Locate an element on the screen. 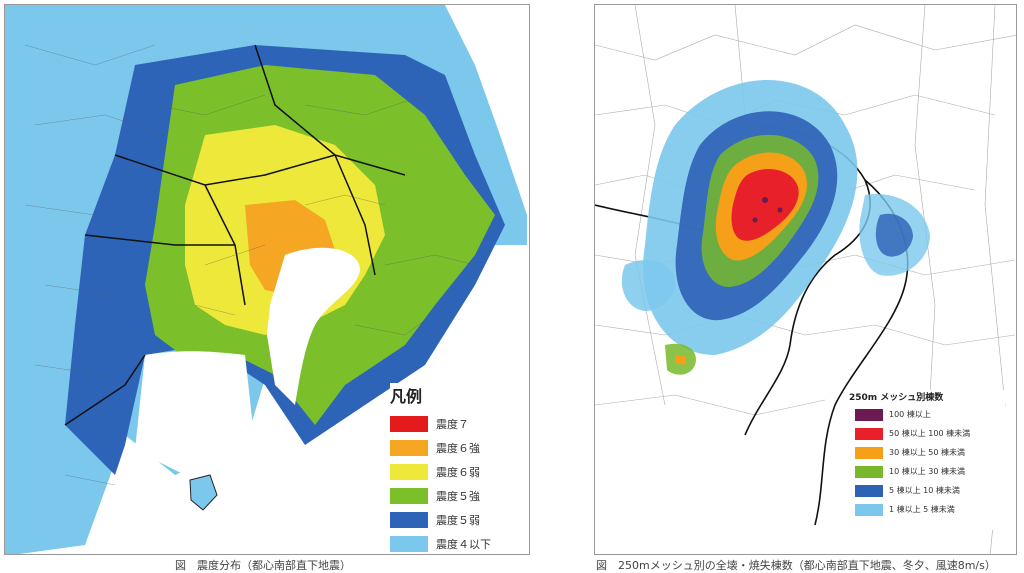 This screenshot has width=1024, height=573. legend-title: 250m メッシュ別棟数 is located at coordinates (896, 398).